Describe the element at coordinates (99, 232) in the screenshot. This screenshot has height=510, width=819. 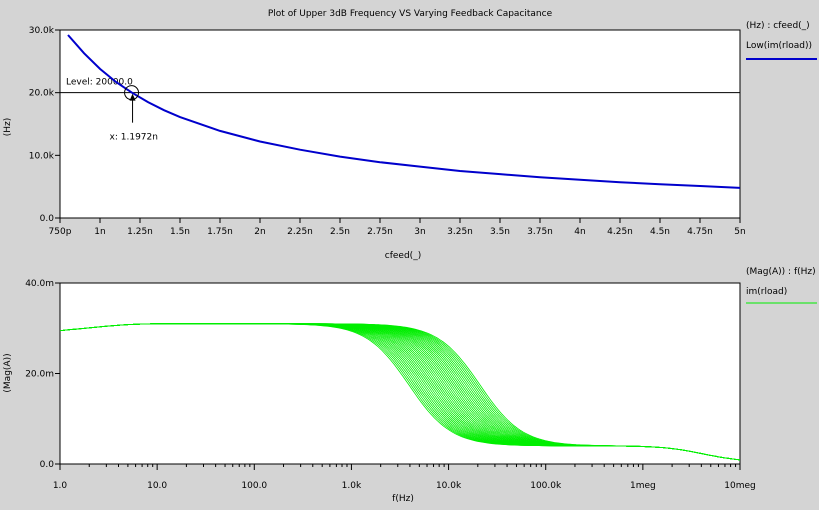
I see `top-x-tick-label: 1n` at that location.